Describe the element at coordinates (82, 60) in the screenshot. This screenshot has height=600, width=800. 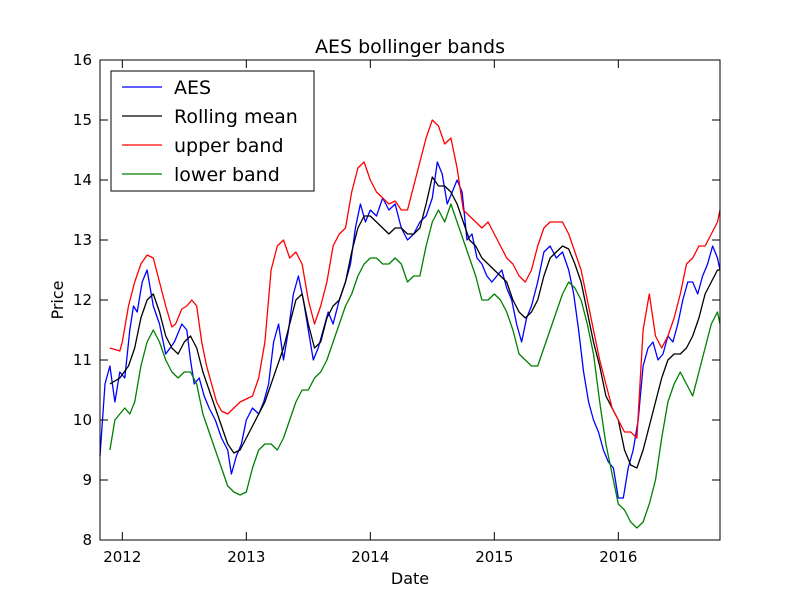
I see `y-tick-label: 16` at that location.